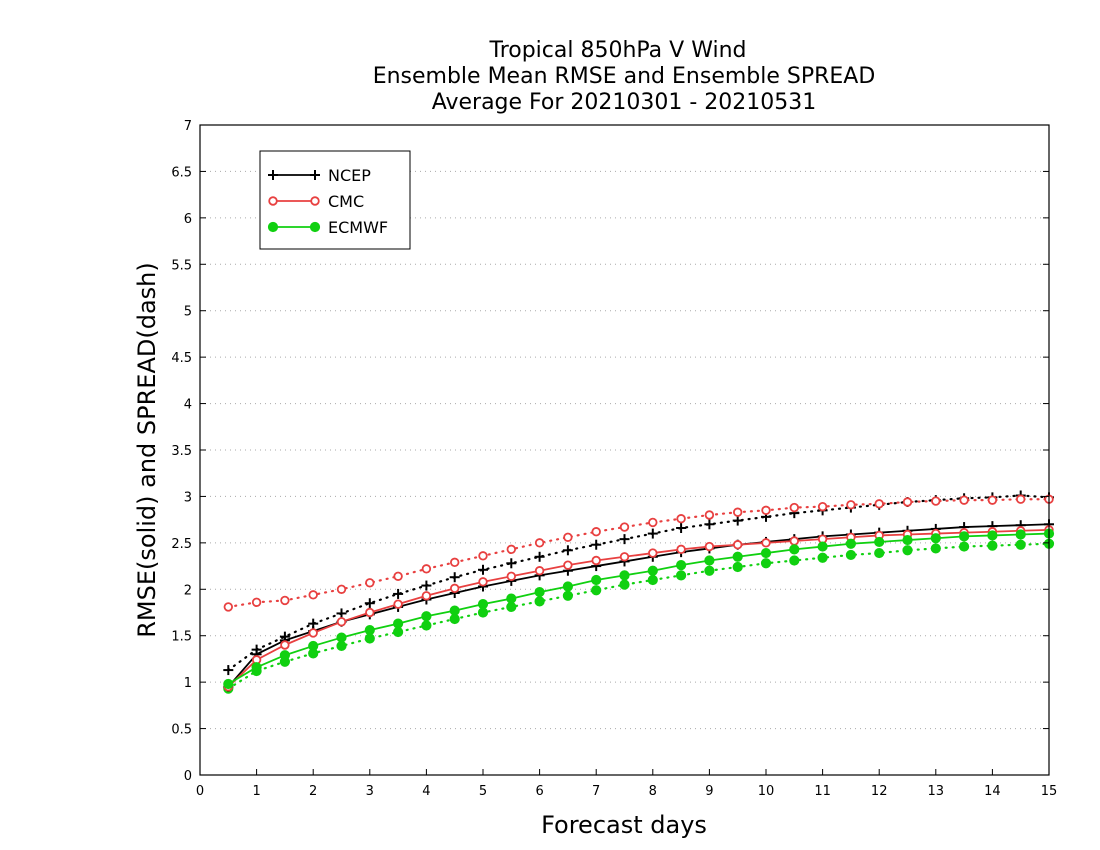 This screenshot has height=850, width=1100. Describe the element at coordinates (181, 358) in the screenshot. I see `y-tick-label: 4.5` at that location.